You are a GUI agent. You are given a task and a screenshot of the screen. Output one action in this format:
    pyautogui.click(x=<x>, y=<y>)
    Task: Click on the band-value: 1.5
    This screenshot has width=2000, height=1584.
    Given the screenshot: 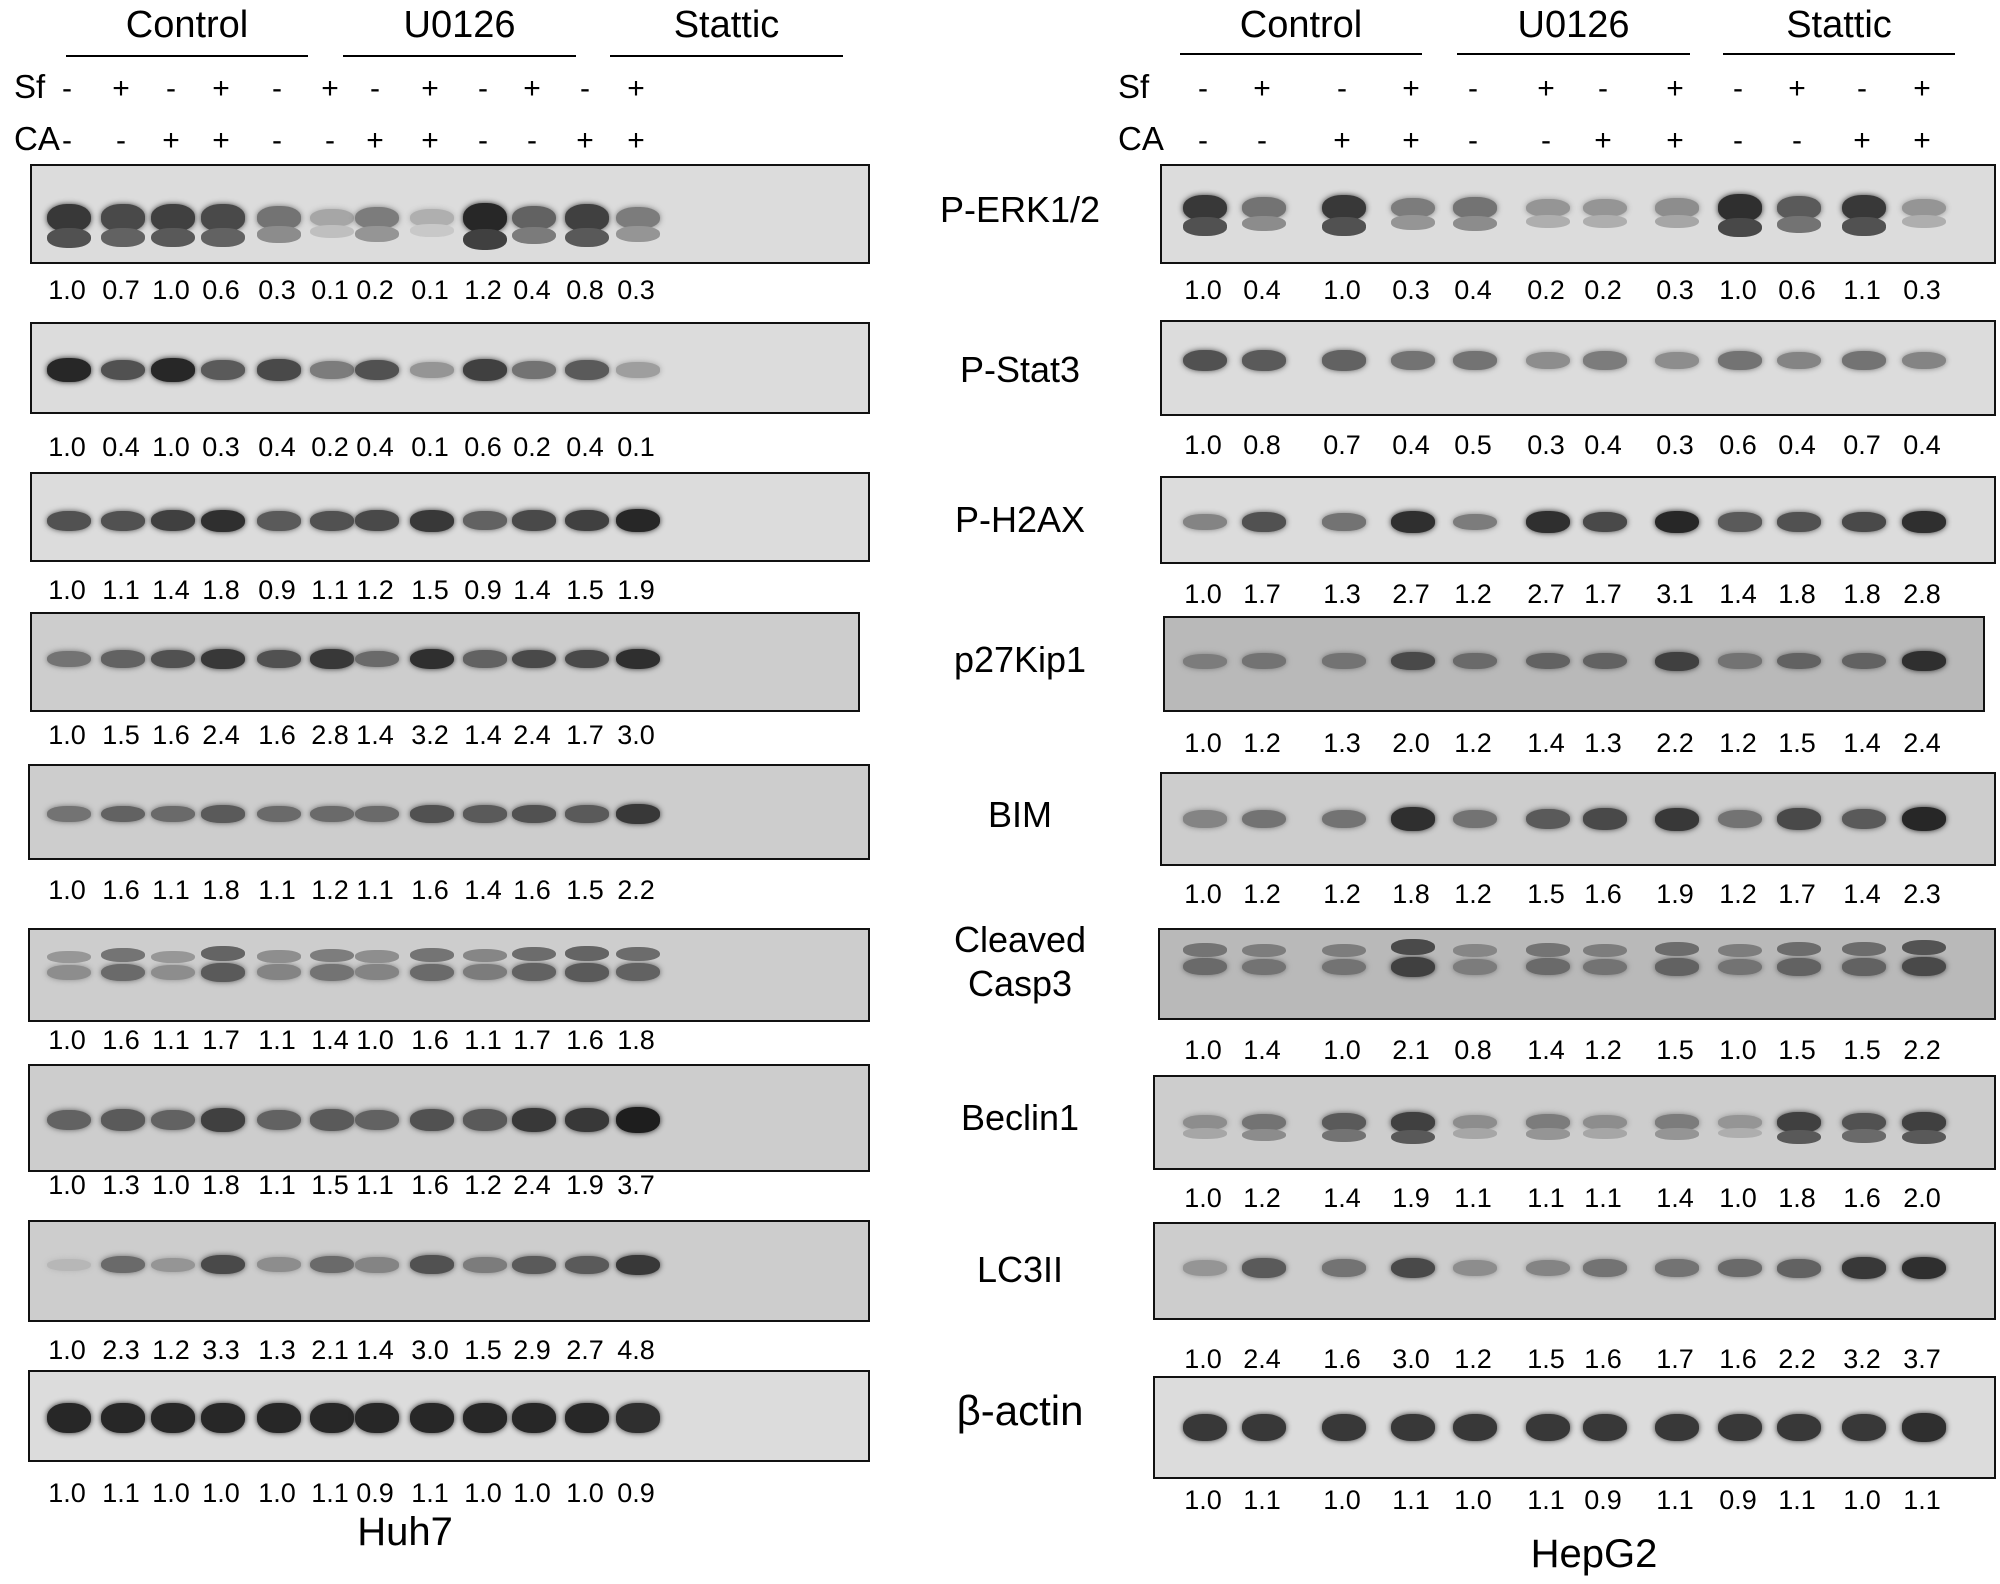 What is the action you would take?
    pyautogui.click(x=1546, y=1359)
    